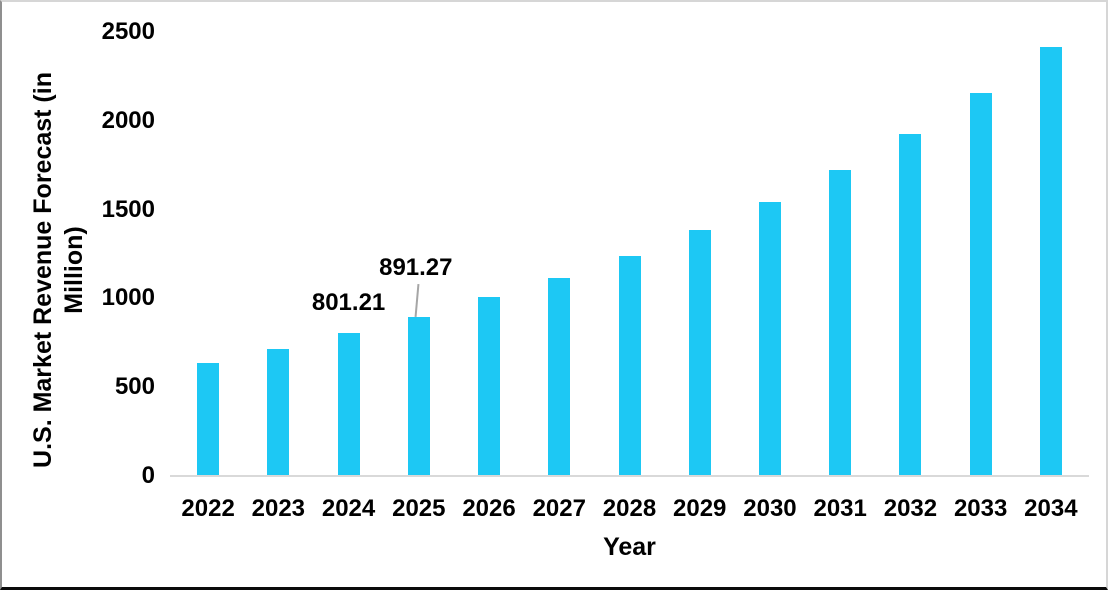 The width and height of the screenshot is (1108, 590). I want to click on bar-2034, so click(1050, 260).